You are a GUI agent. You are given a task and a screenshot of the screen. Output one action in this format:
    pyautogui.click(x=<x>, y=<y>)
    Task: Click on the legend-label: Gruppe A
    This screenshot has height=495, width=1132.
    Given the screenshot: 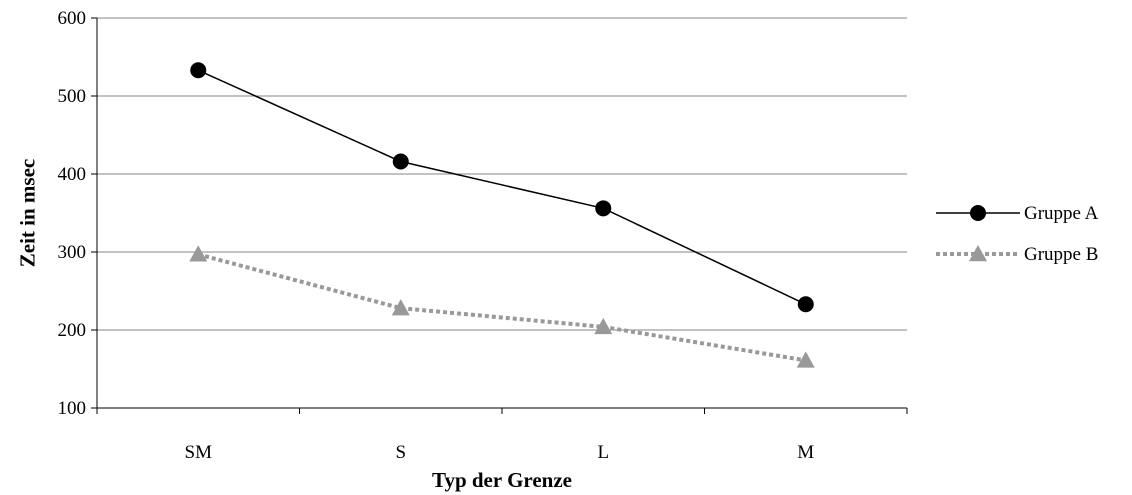 What is the action you would take?
    pyautogui.click(x=1061, y=213)
    